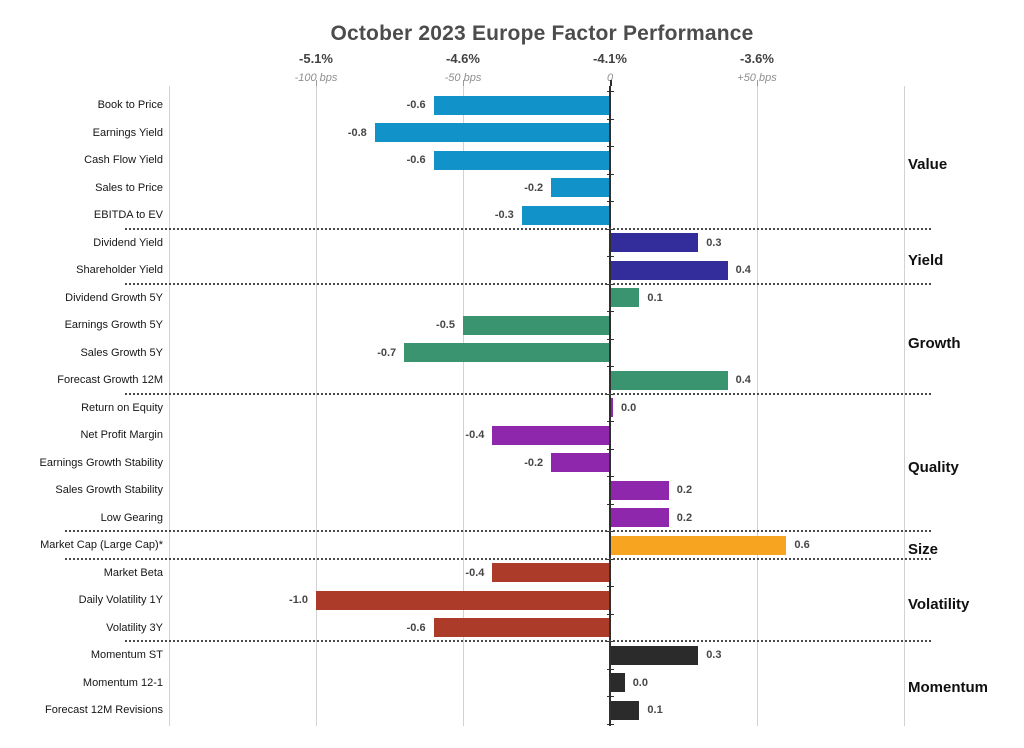 This screenshot has width=1024, height=748. Describe the element at coordinates (504, 215) in the screenshot. I see `value-label-ebitda-to-ev: -0.3` at that location.